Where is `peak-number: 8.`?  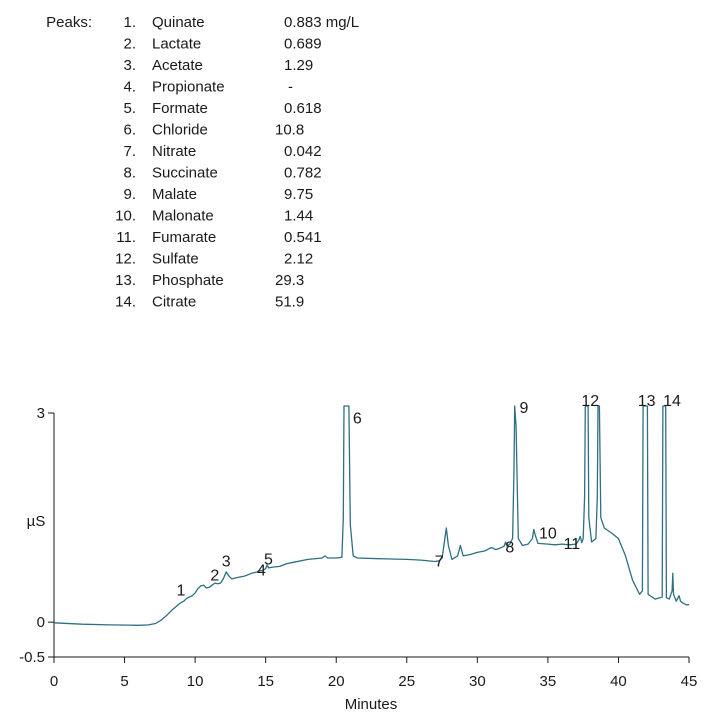 peak-number: 8. is located at coordinates (129, 173).